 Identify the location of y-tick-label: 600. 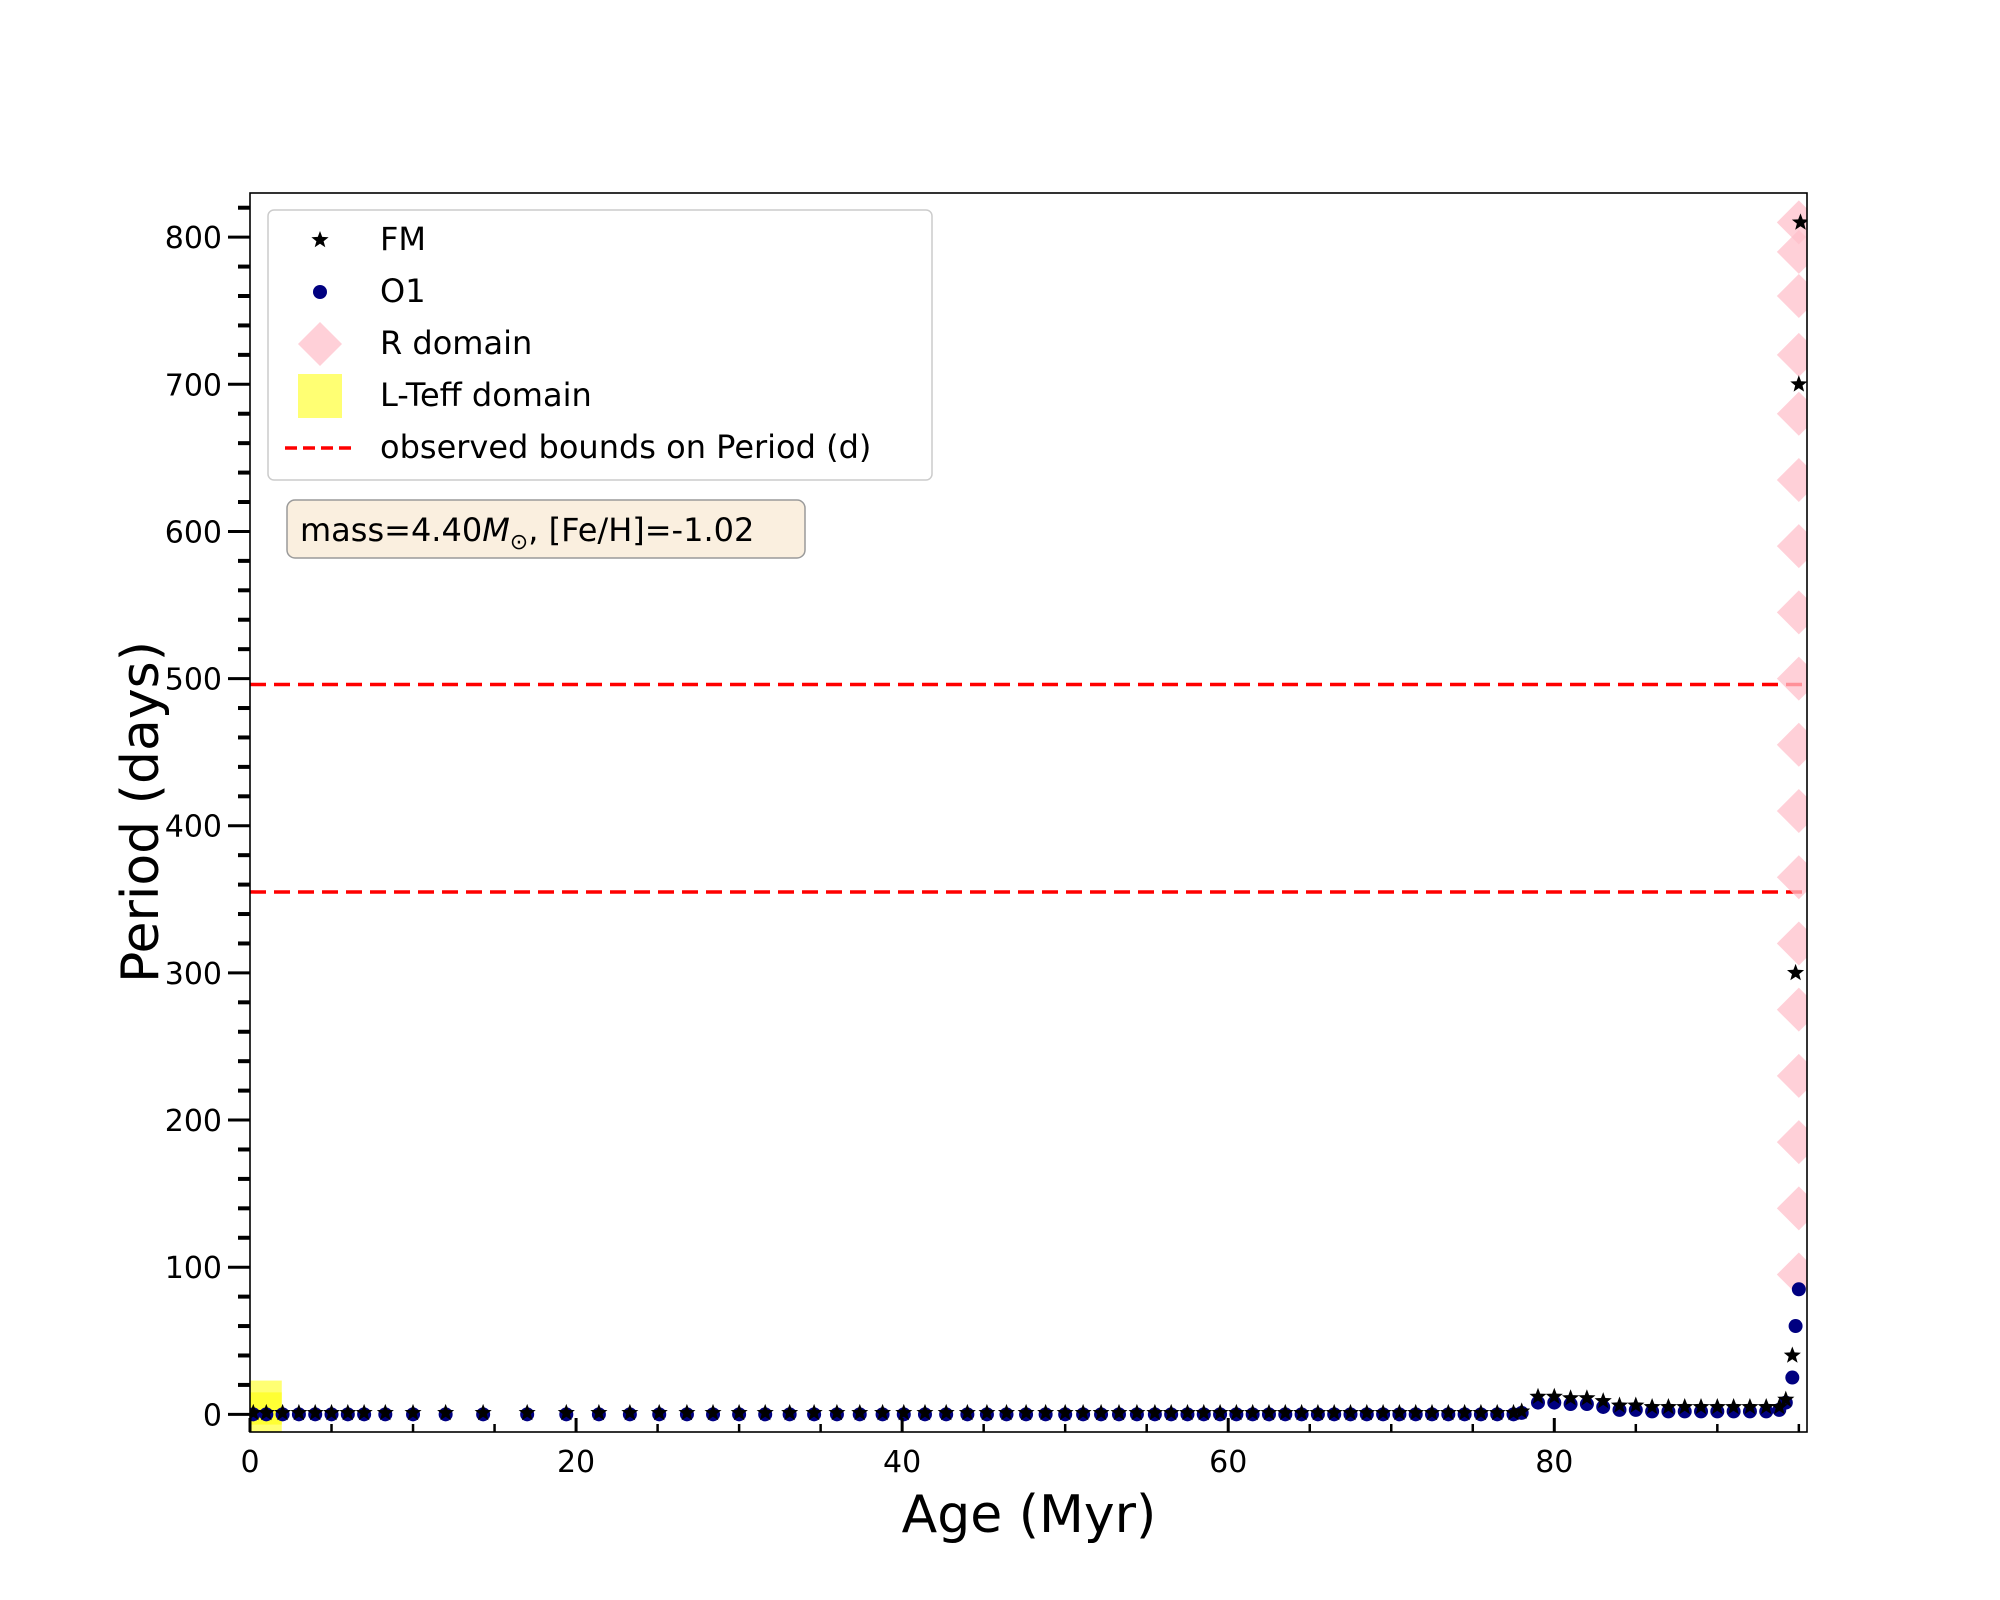
(193, 532).